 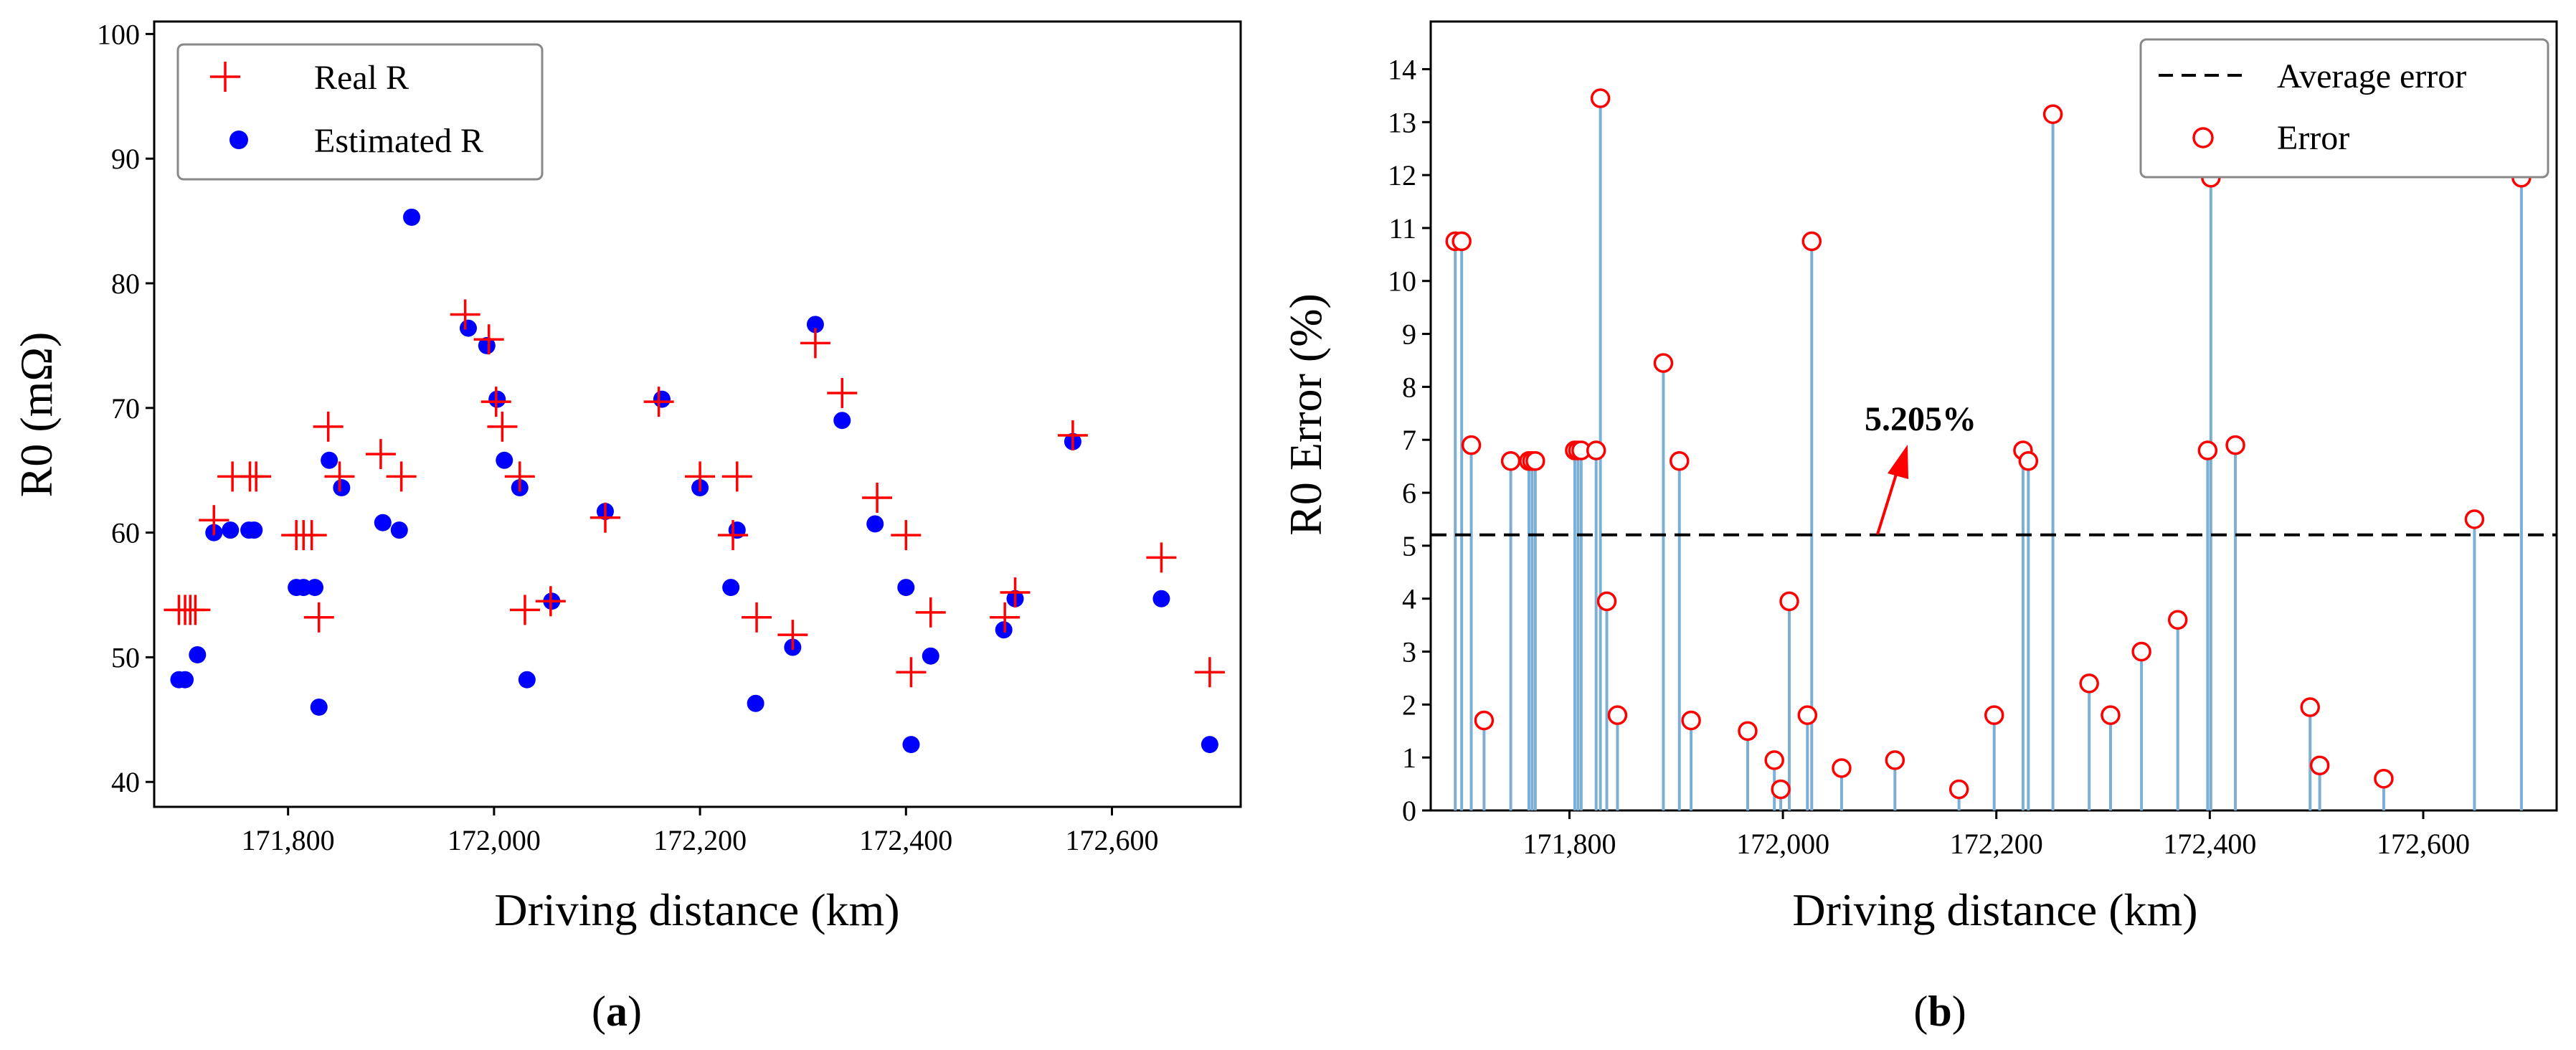 I want to click on a-y-tick-label: 100, so click(x=118, y=34).